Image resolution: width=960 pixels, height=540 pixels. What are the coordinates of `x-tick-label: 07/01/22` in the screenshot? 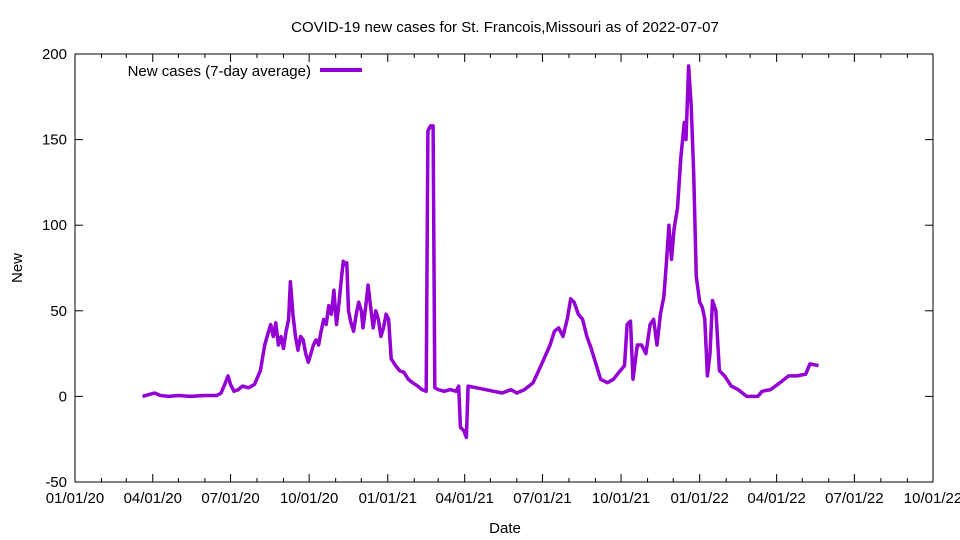 It's located at (854, 498).